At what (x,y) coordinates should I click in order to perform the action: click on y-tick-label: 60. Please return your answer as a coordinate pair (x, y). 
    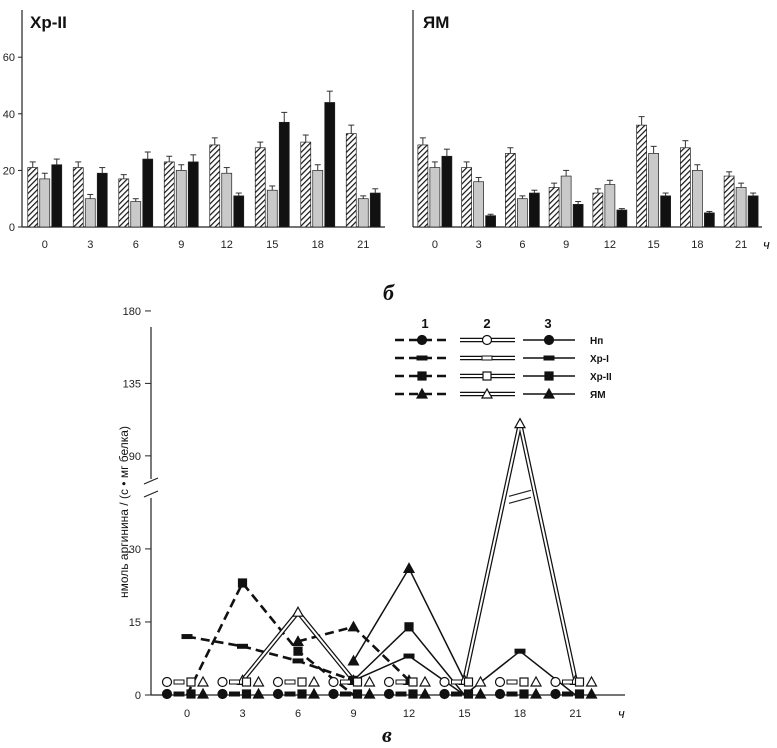
    Looking at the image, I should click on (9, 58).